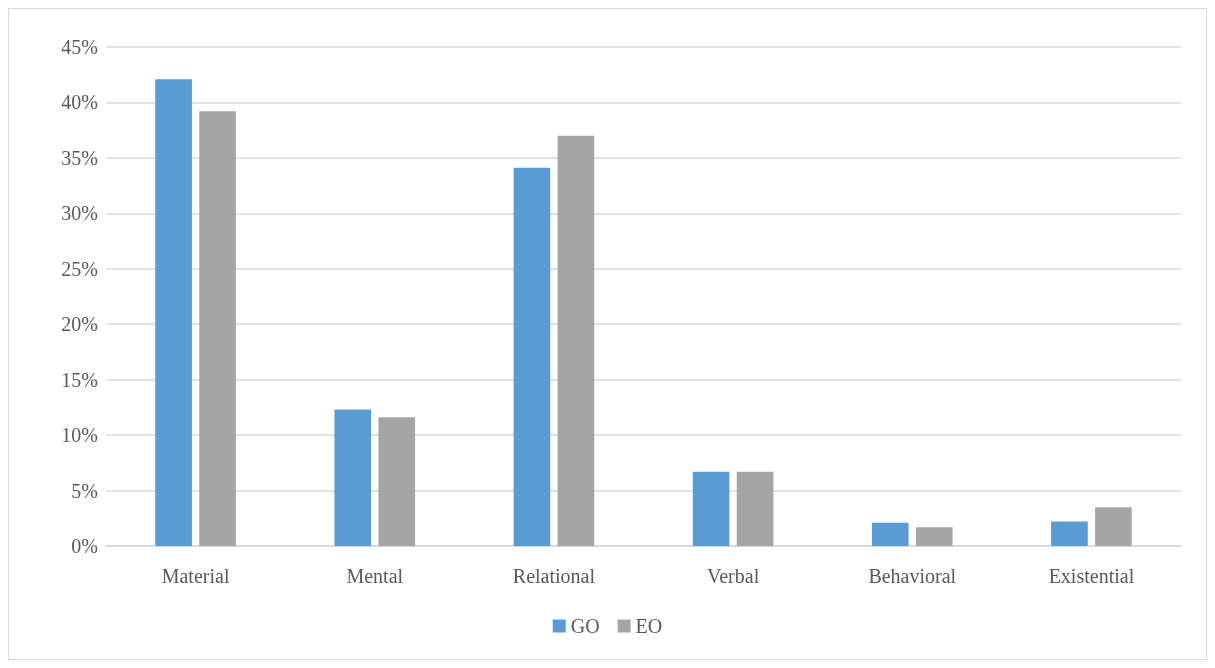  Describe the element at coordinates (79, 102) in the screenshot. I see `y-tick-label: 40%` at that location.